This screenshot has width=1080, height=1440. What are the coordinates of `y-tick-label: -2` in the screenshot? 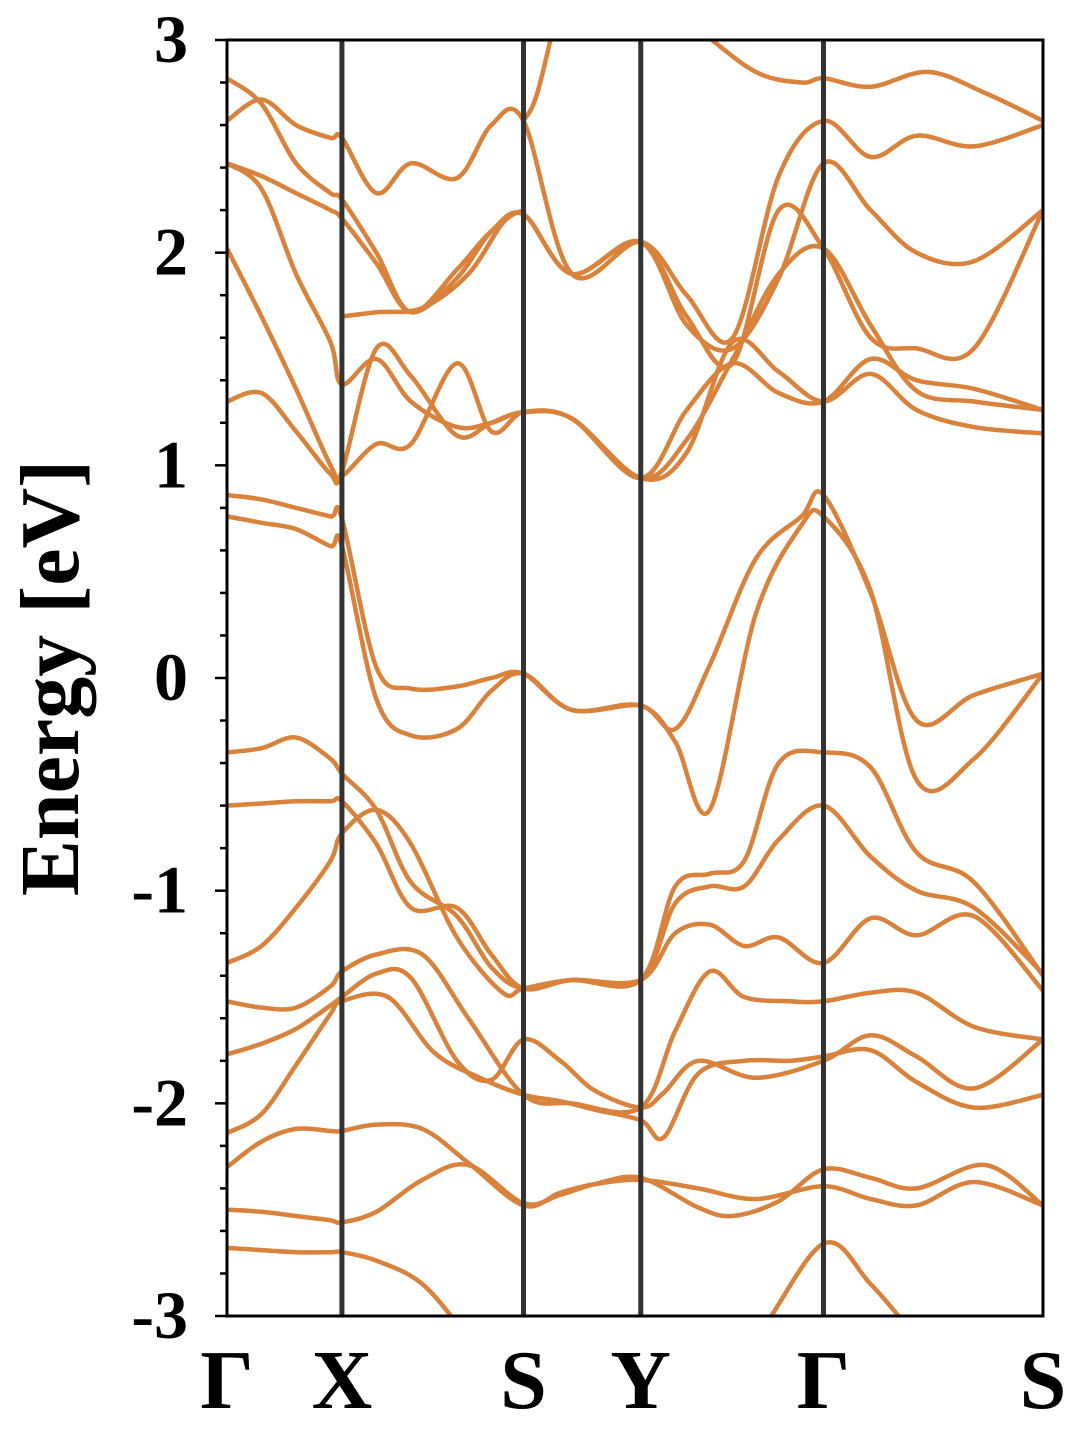 It's located at (159, 1102).